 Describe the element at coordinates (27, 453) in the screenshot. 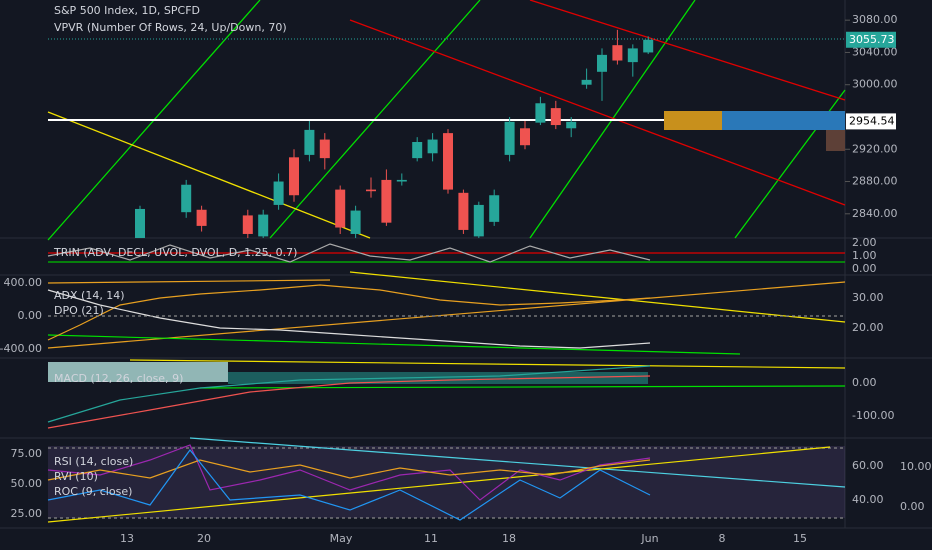

I see `left-axis-label: 75.00` at that location.